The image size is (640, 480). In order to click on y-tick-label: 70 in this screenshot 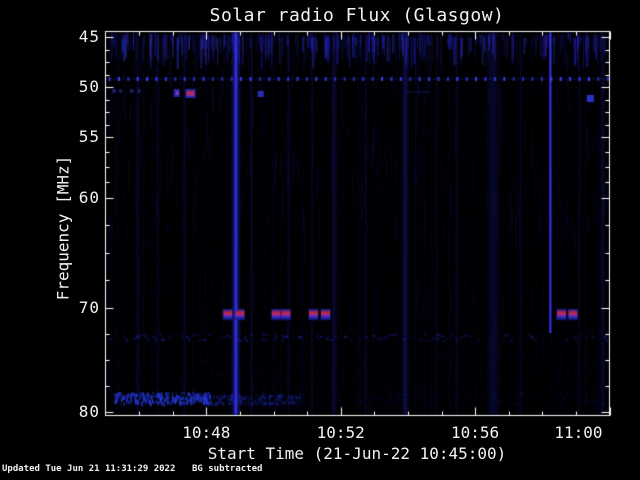, I will do `click(89, 307)`.